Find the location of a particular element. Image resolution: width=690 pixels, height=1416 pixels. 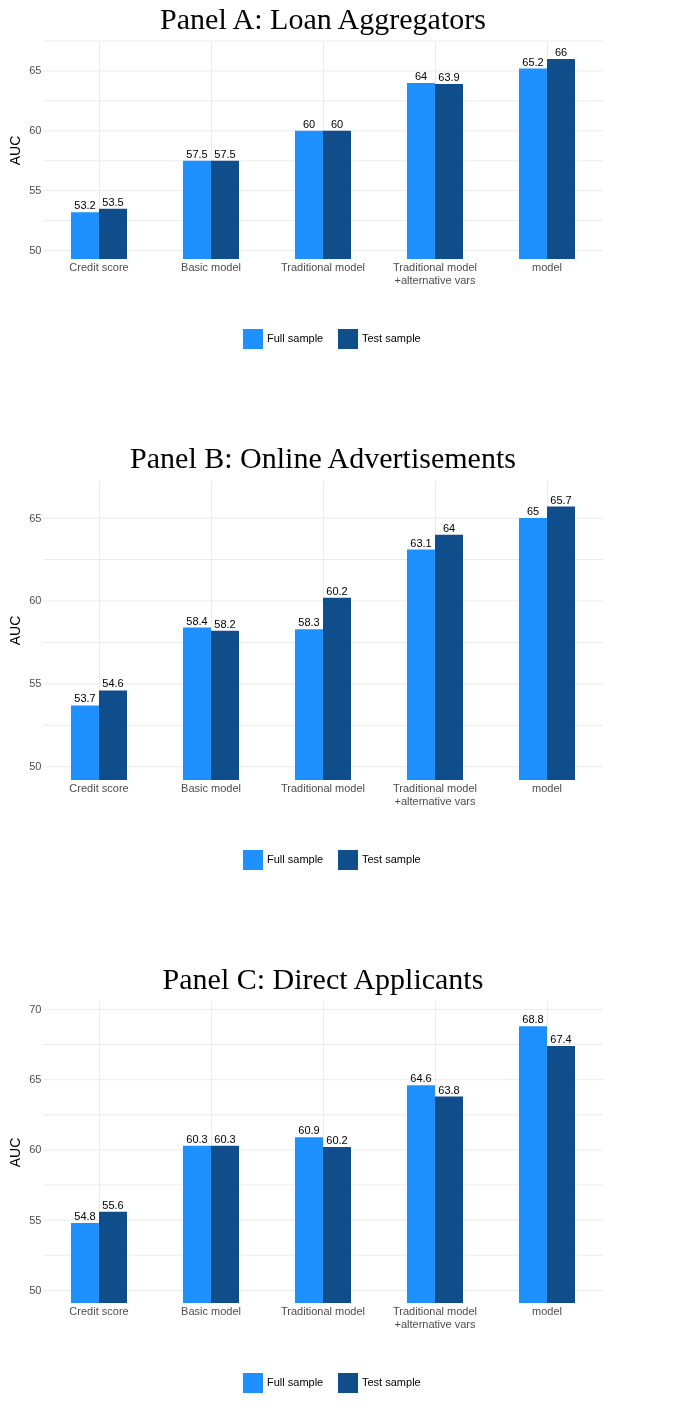

y-tick-label: 70 is located at coordinates (35, 1008).